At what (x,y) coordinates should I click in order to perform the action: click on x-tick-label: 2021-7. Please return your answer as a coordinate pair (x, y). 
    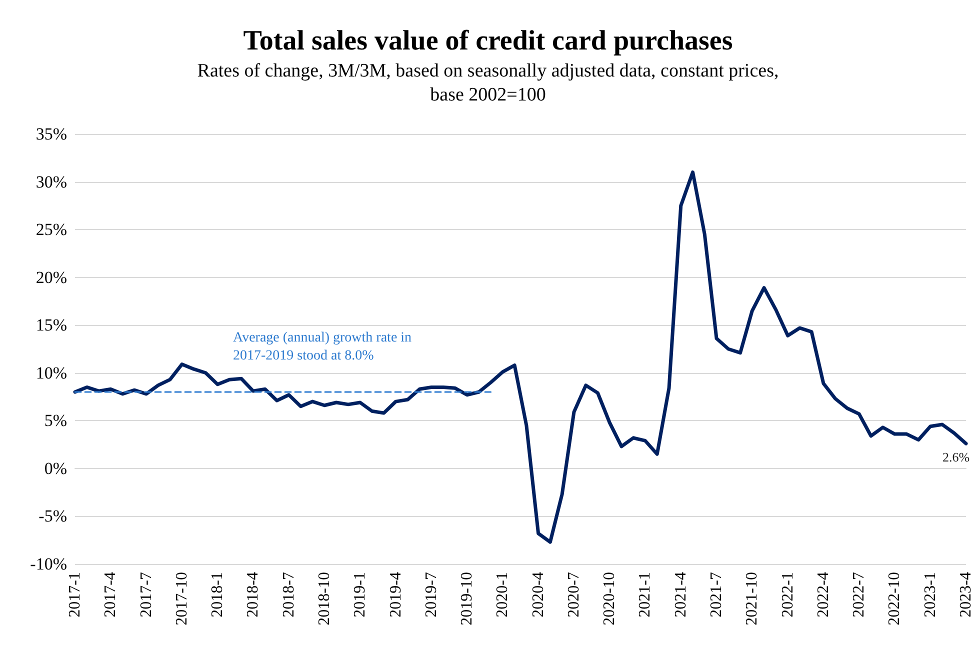
    Looking at the image, I should click on (717, 595).